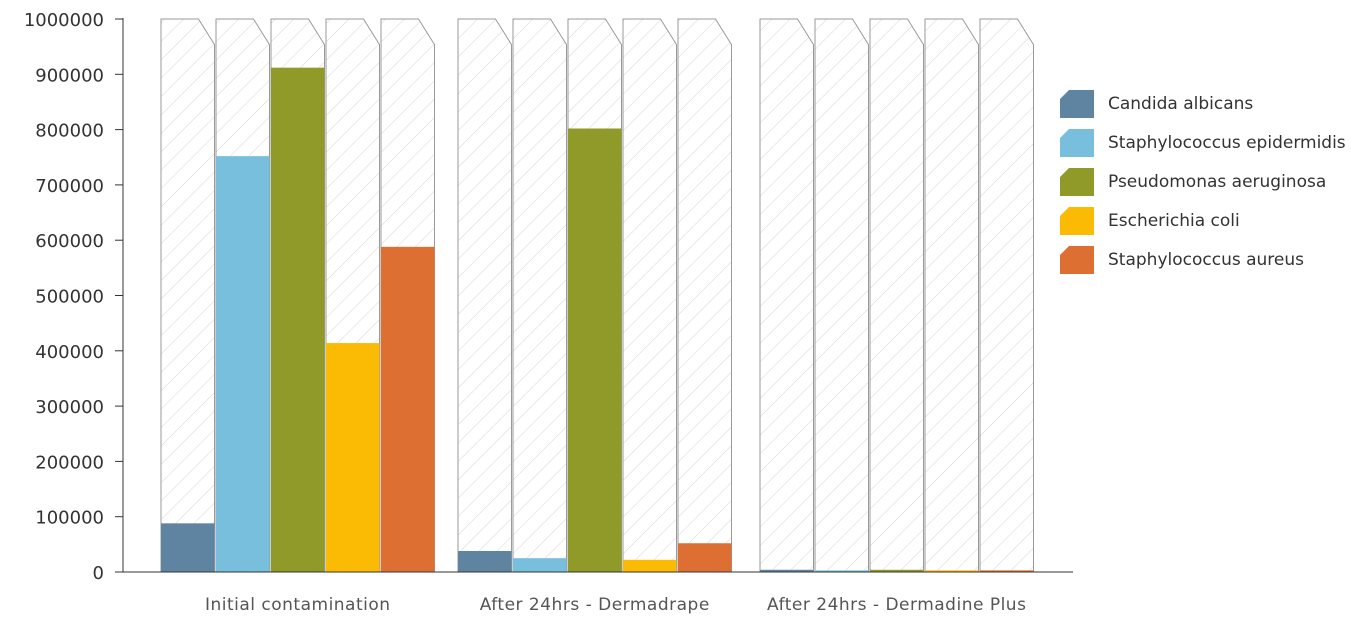 This screenshot has height=621, width=1370. What do you see at coordinates (69, 241) in the screenshot?
I see `y-tick-label: 600000` at bounding box center [69, 241].